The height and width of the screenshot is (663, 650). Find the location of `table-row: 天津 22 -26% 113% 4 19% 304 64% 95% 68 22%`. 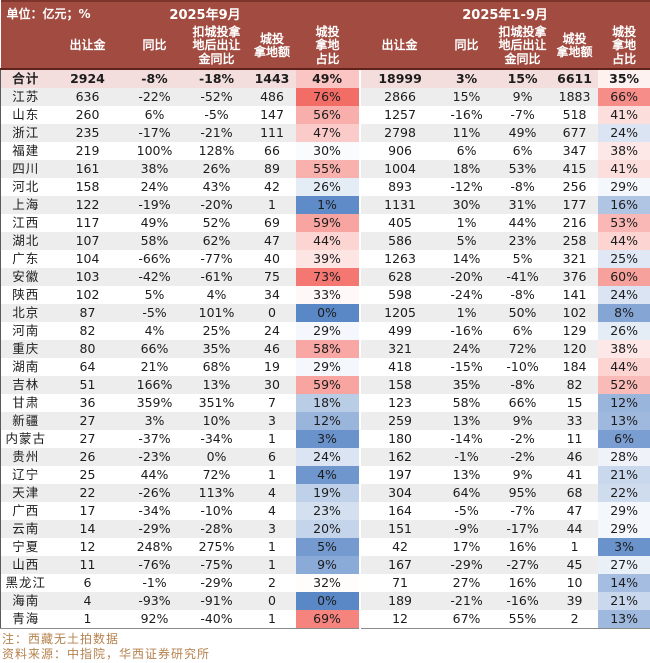

table-row: 天津 22 -26% 113% 4 19% 304 64% 95% 68 22% is located at coordinates (325, 493).